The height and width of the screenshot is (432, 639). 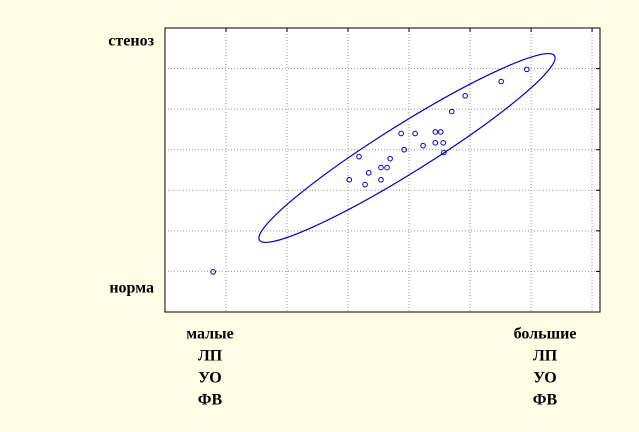 I want to click on y-end-label: норма, so click(x=131, y=288).